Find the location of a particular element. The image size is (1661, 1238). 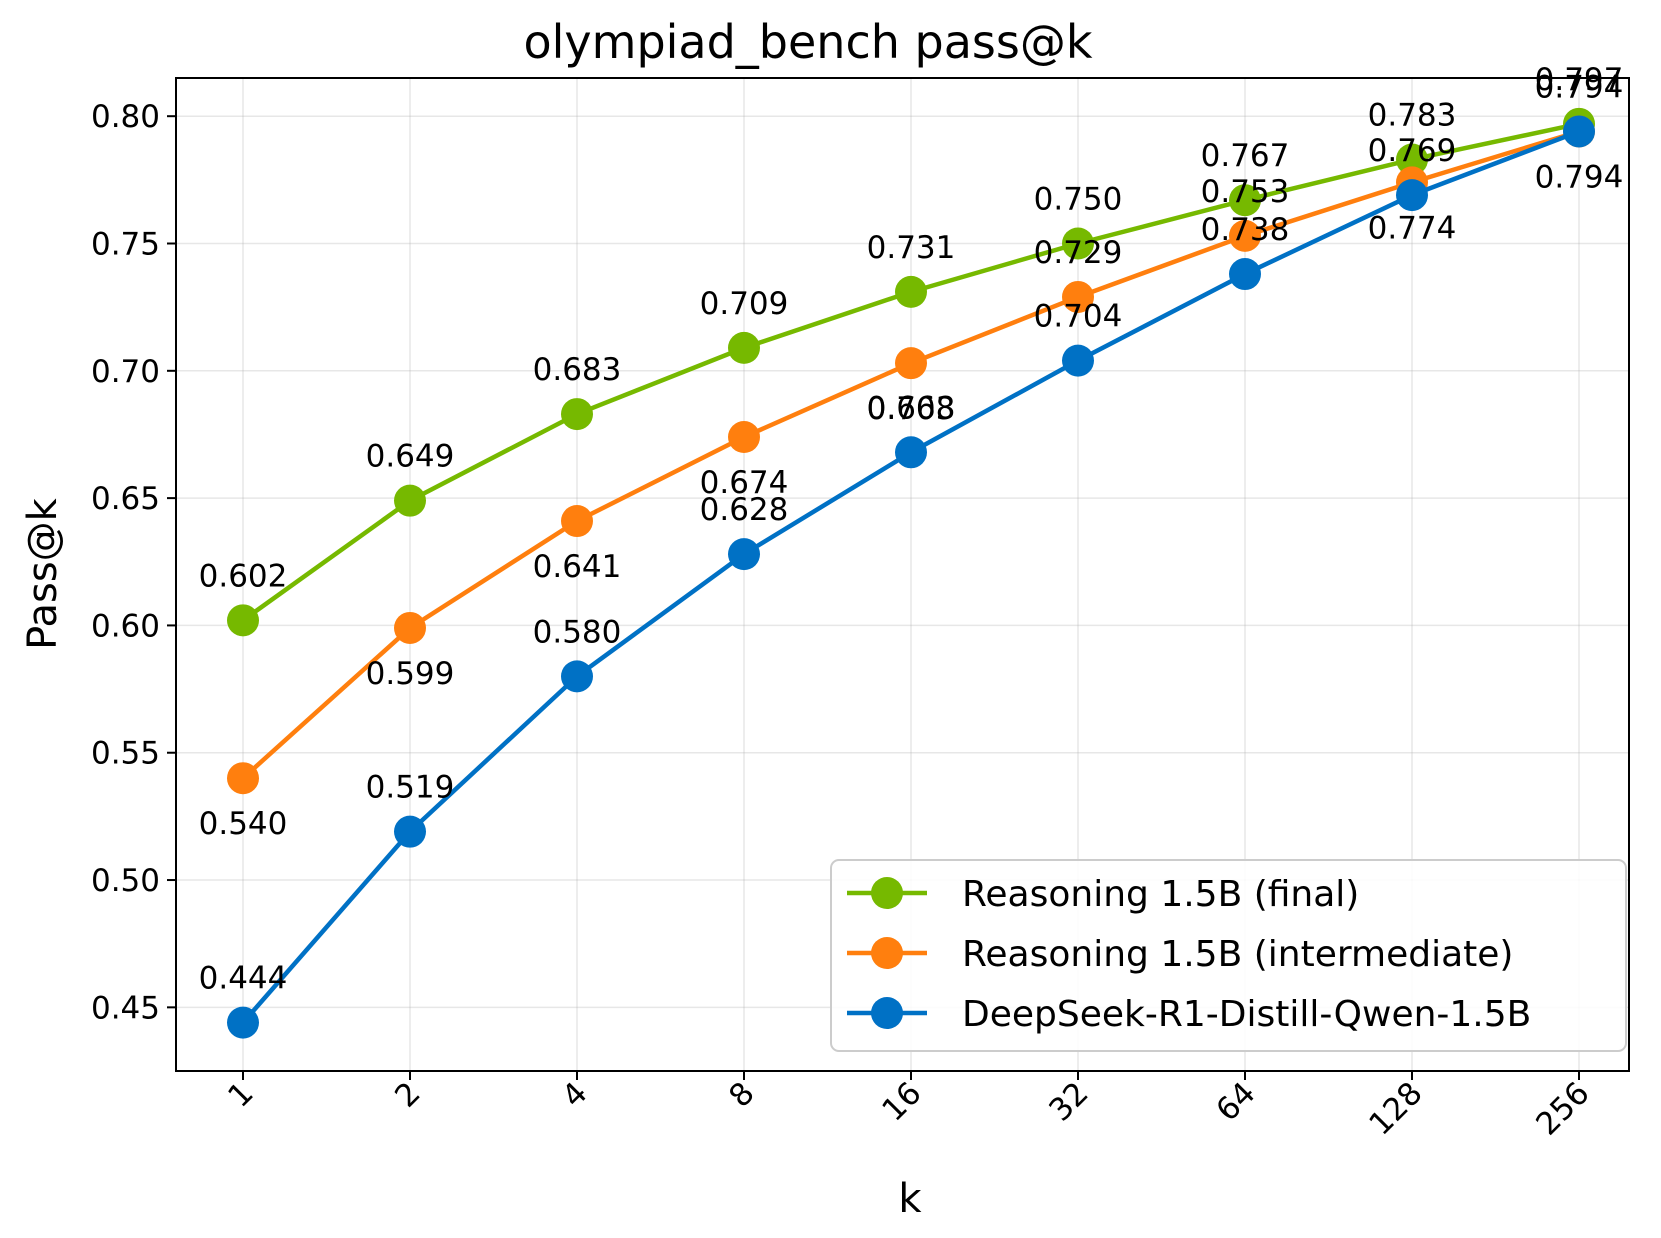

y-tick-label: 0.75 is located at coordinates (125, 245).